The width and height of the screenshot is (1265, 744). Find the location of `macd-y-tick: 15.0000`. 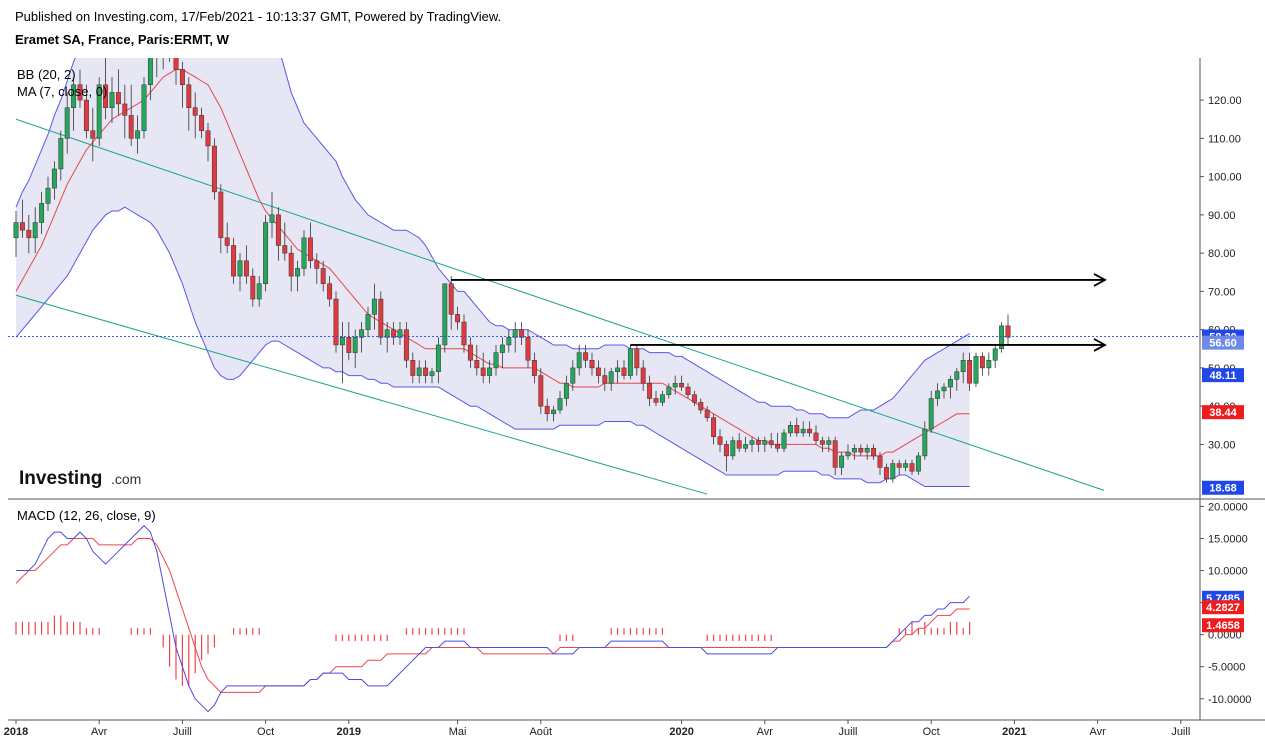

macd-y-tick: 15.0000 is located at coordinates (1228, 539).